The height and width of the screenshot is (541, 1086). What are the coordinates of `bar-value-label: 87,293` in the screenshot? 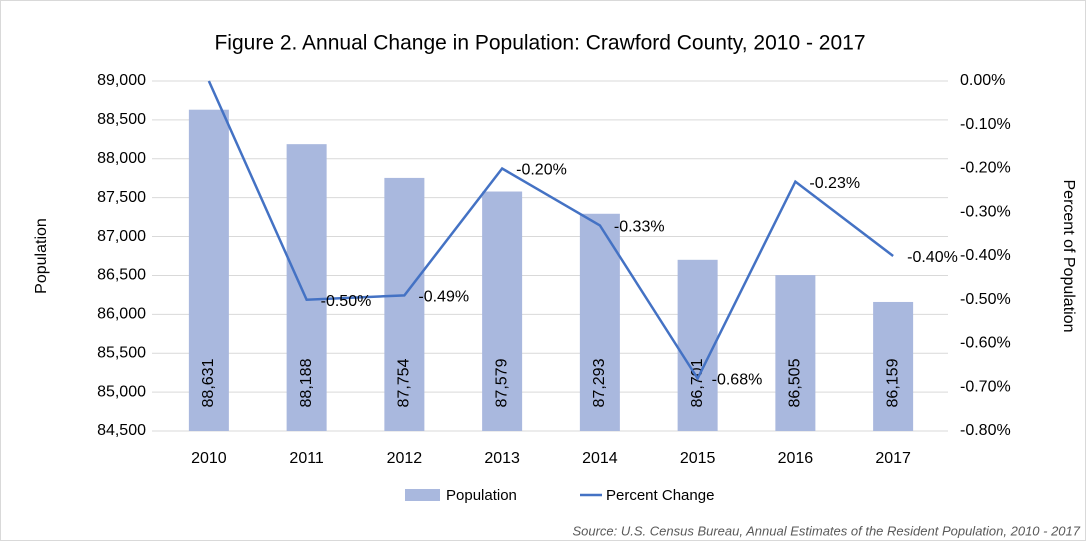 It's located at (599, 382).